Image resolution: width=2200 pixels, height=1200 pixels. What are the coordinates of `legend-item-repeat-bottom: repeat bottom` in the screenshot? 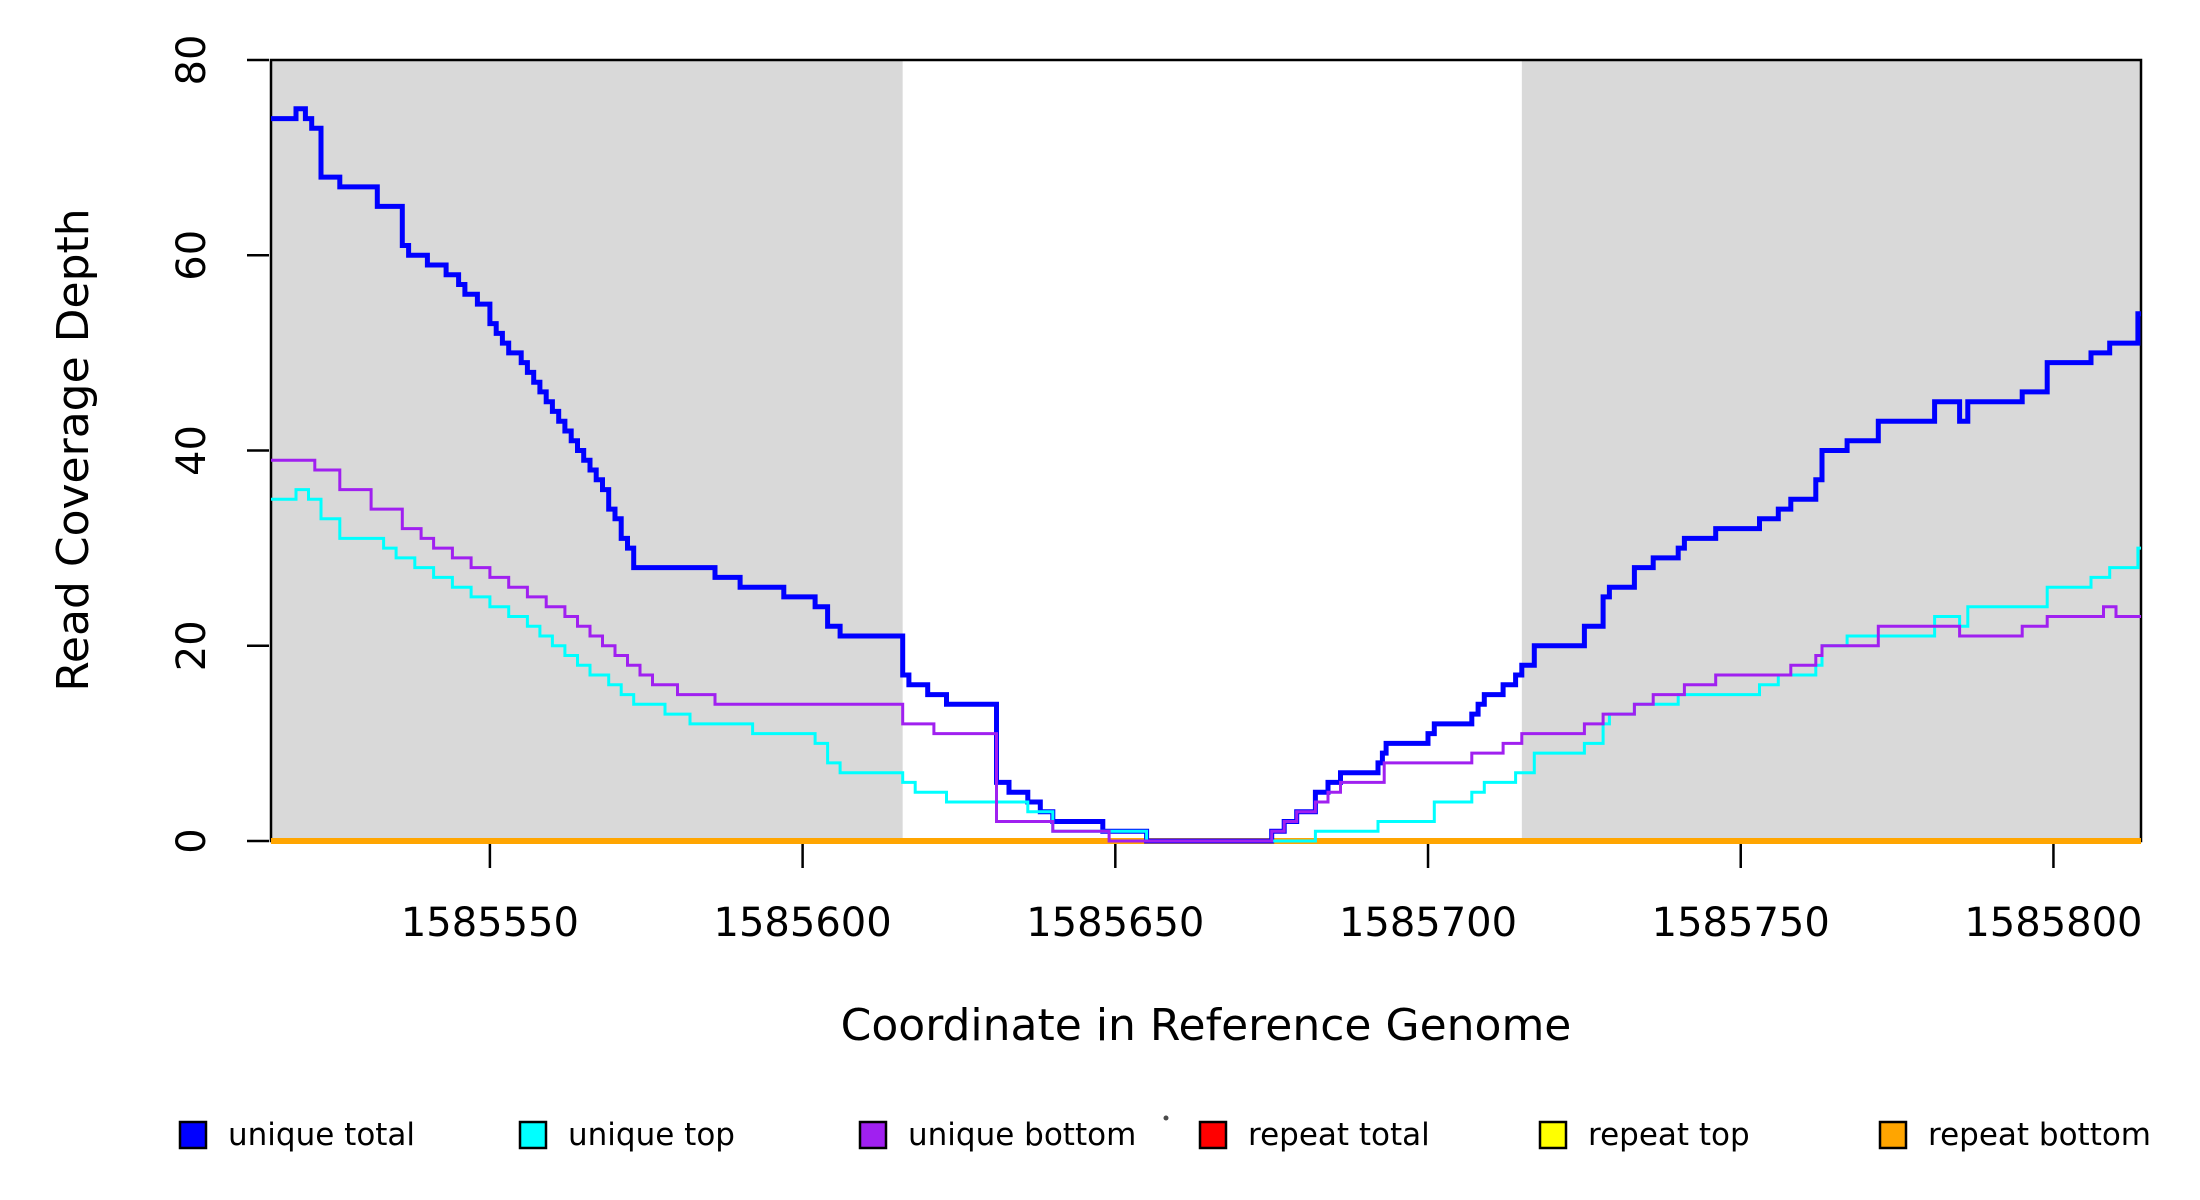 It's located at (2014, 1135).